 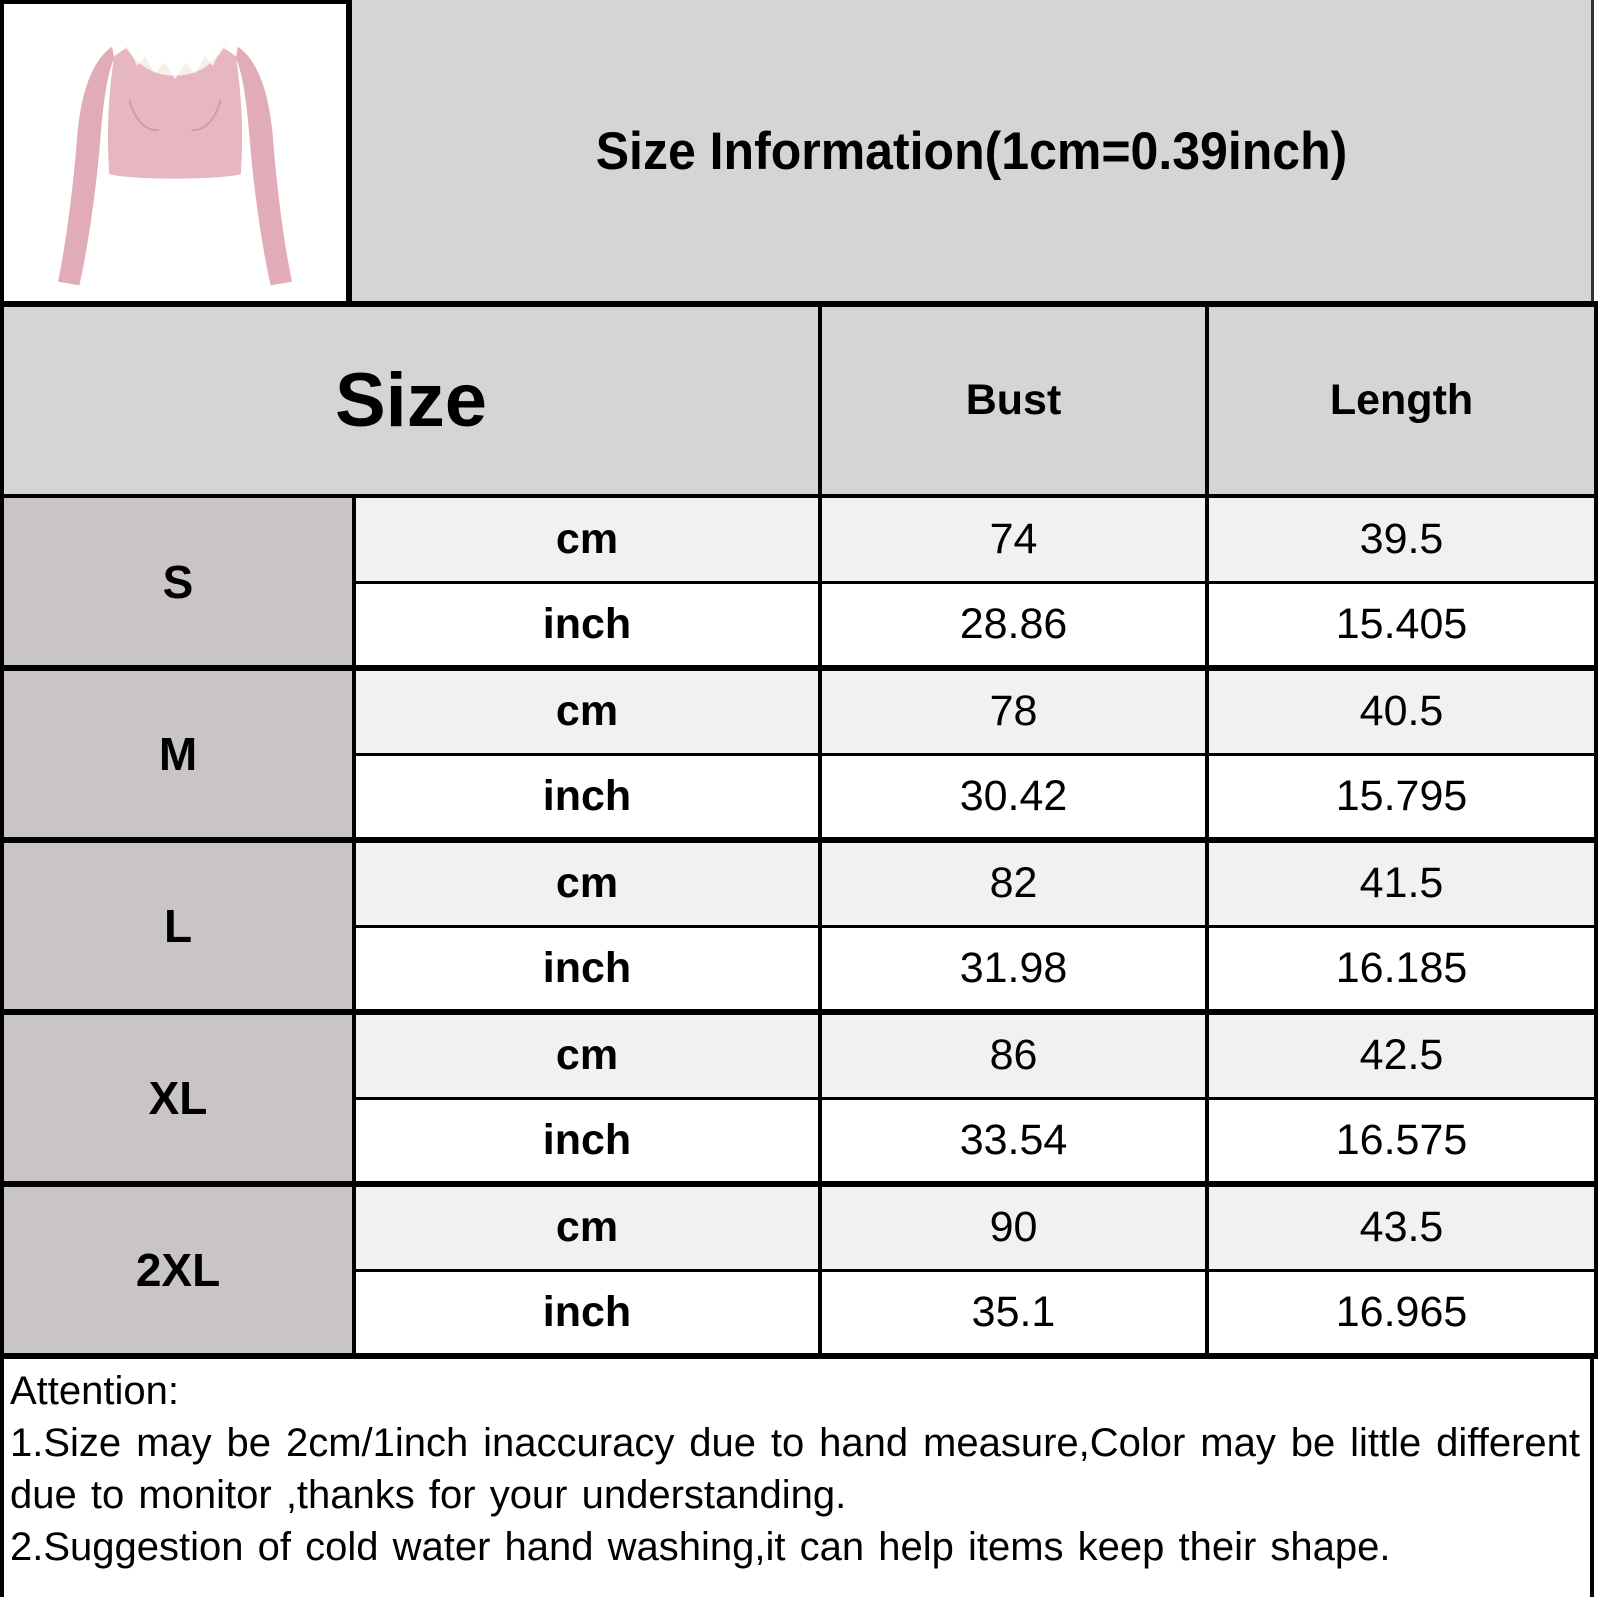 I want to click on bust-contour-left, so click(x=143, y=115).